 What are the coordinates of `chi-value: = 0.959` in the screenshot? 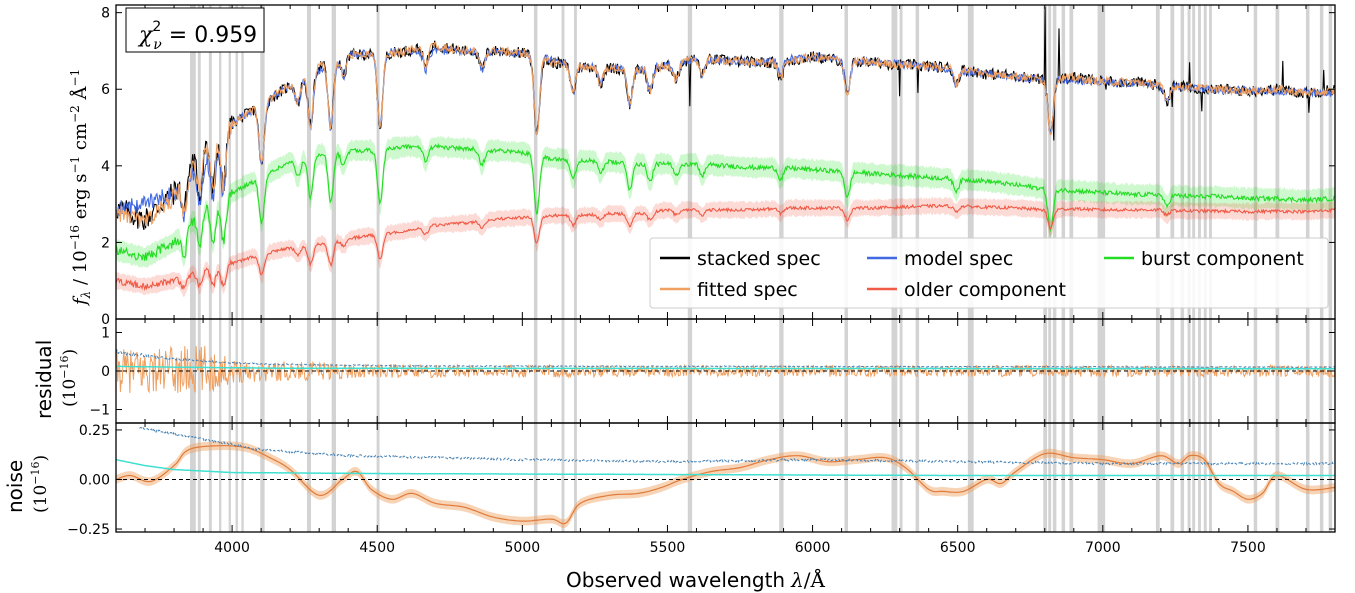 It's located at (209, 35).